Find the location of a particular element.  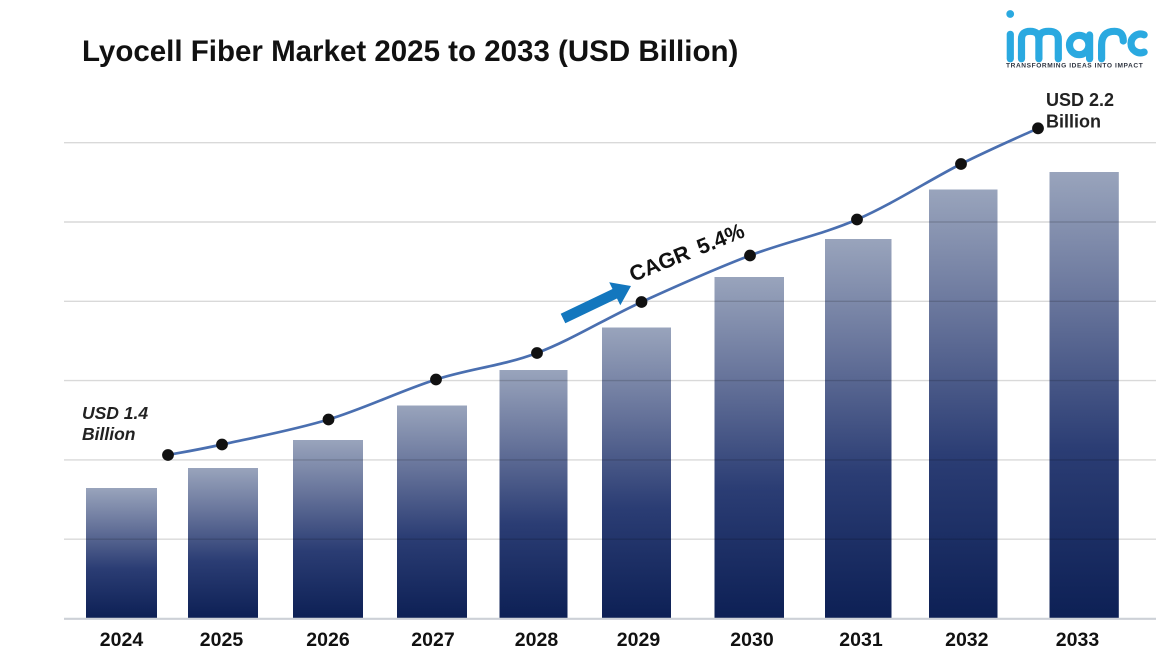

svg-text: 2028 is located at coordinates (537, 640).